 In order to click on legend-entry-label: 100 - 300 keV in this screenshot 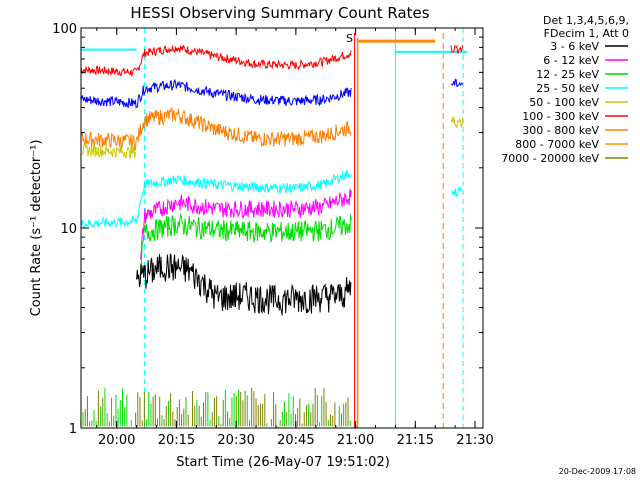, I will do `click(560, 116)`.